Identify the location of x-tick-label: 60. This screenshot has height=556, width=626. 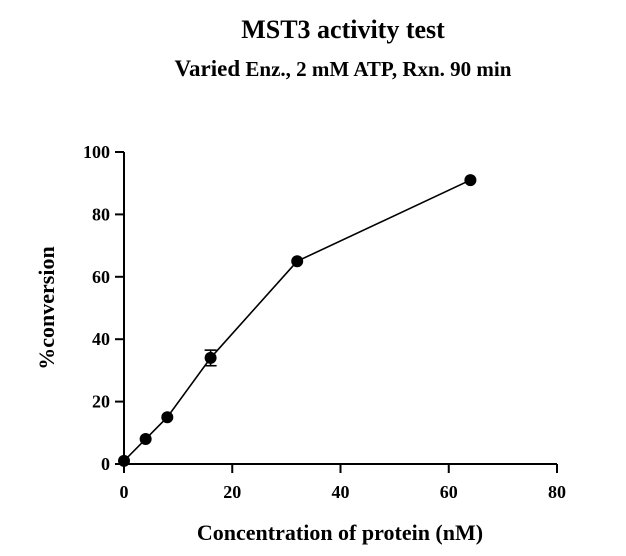
(449, 492).